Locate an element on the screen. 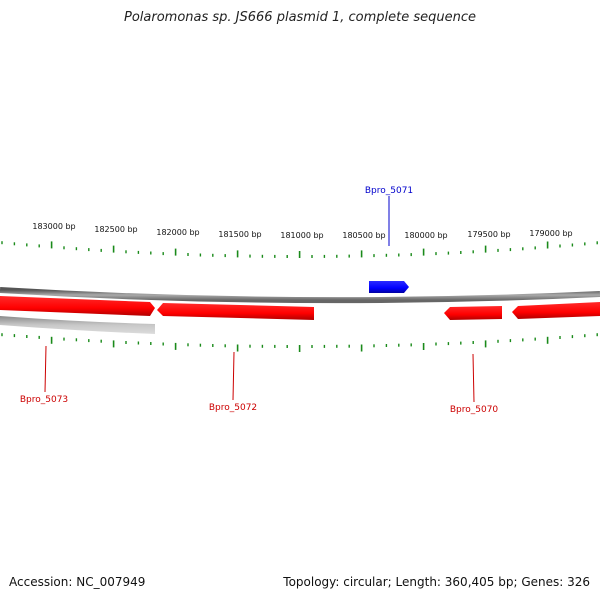  ruler-label: 182000 bp is located at coordinates (177, 232).